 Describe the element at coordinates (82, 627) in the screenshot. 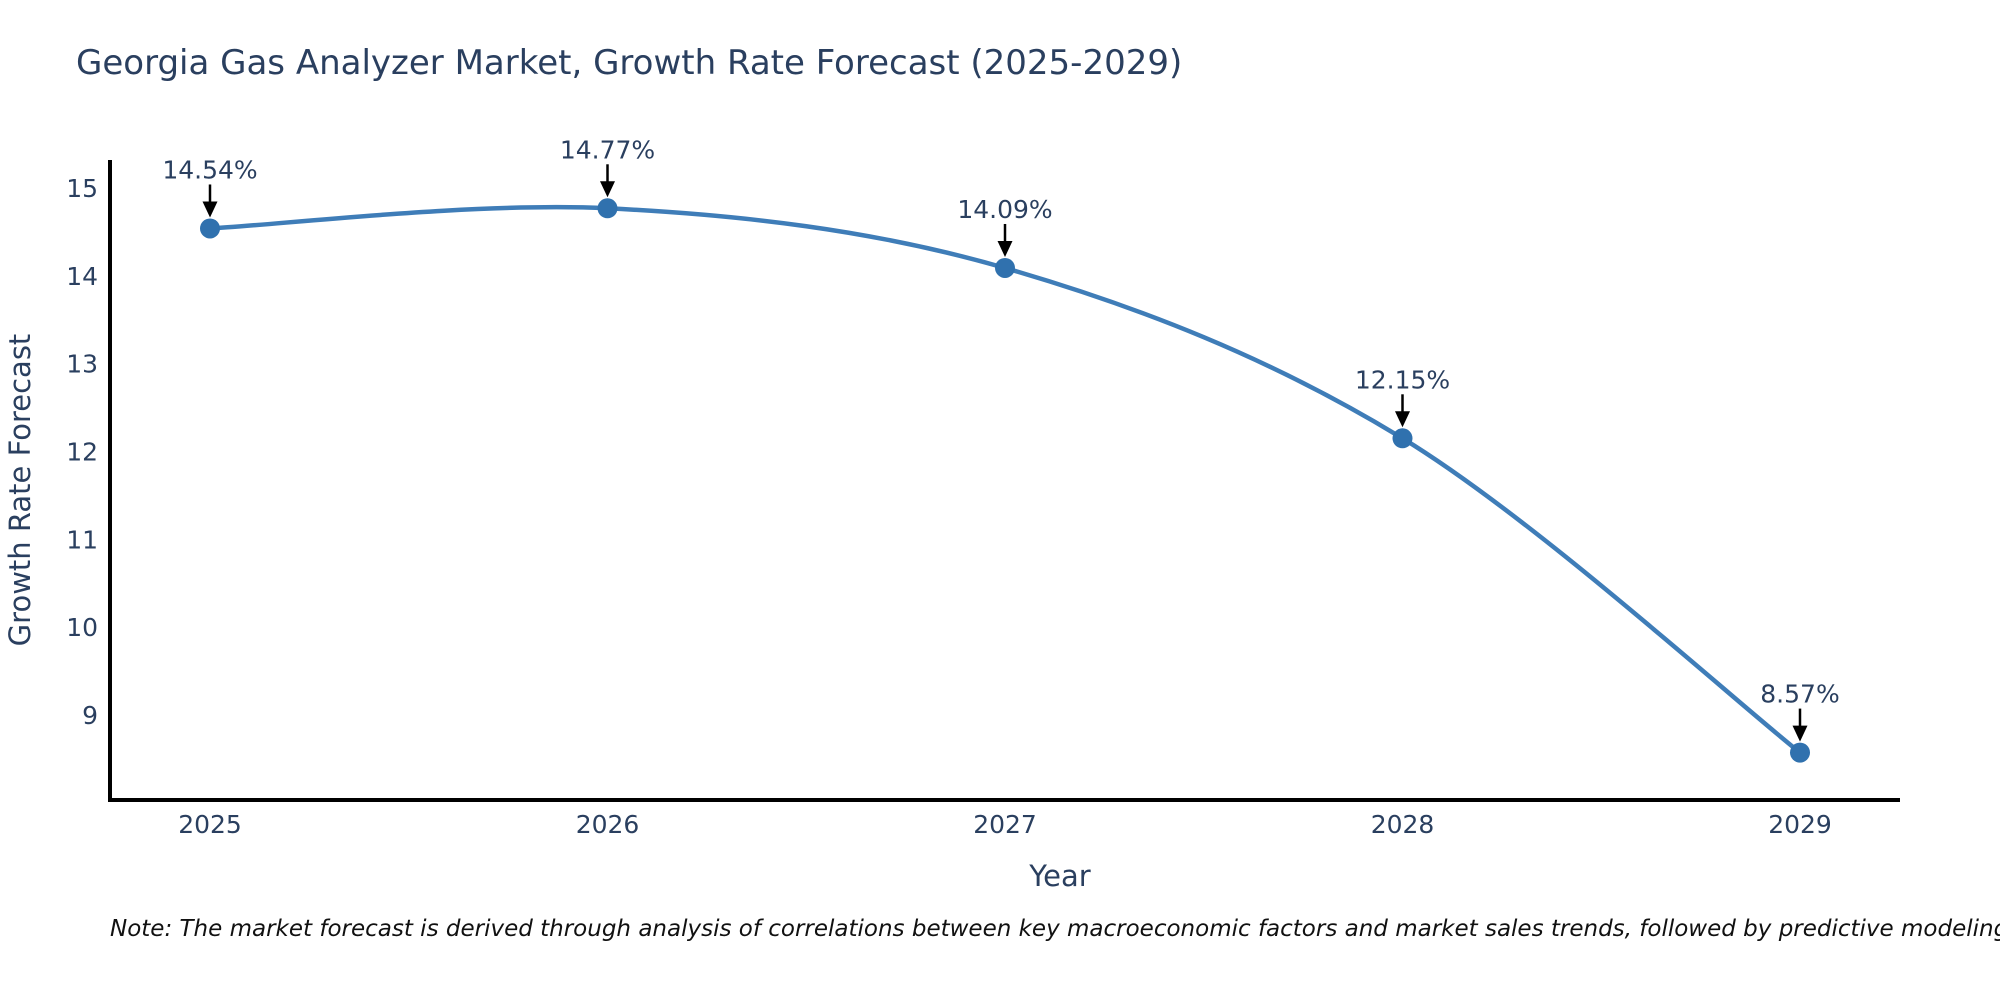

I see `y-tick-label: 10` at that location.